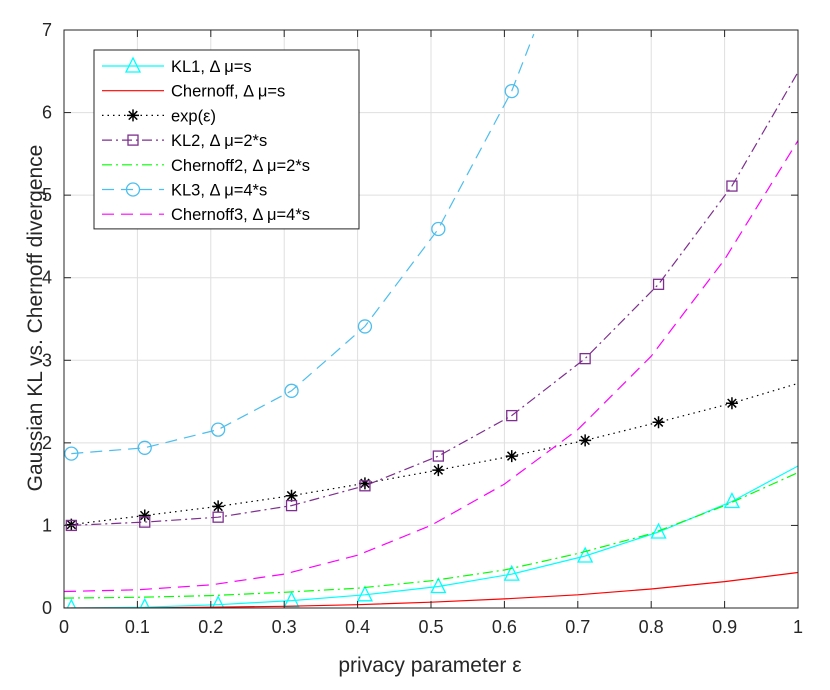  I want to click on y-tick-label: 6, so click(47, 113).